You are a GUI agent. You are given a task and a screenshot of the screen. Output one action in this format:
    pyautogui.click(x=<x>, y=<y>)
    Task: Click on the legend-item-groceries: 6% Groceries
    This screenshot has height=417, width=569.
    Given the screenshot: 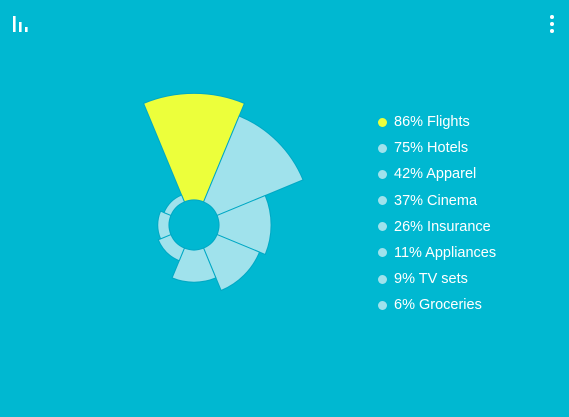 What is the action you would take?
    pyautogui.click(x=437, y=305)
    